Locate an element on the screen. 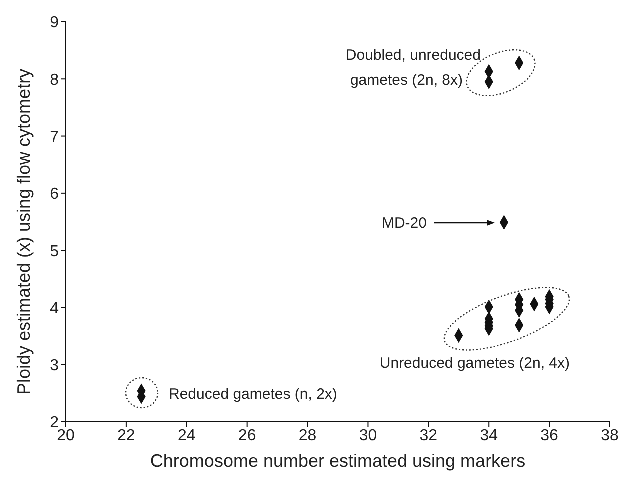  x-tick-label: 20 is located at coordinates (66, 435).